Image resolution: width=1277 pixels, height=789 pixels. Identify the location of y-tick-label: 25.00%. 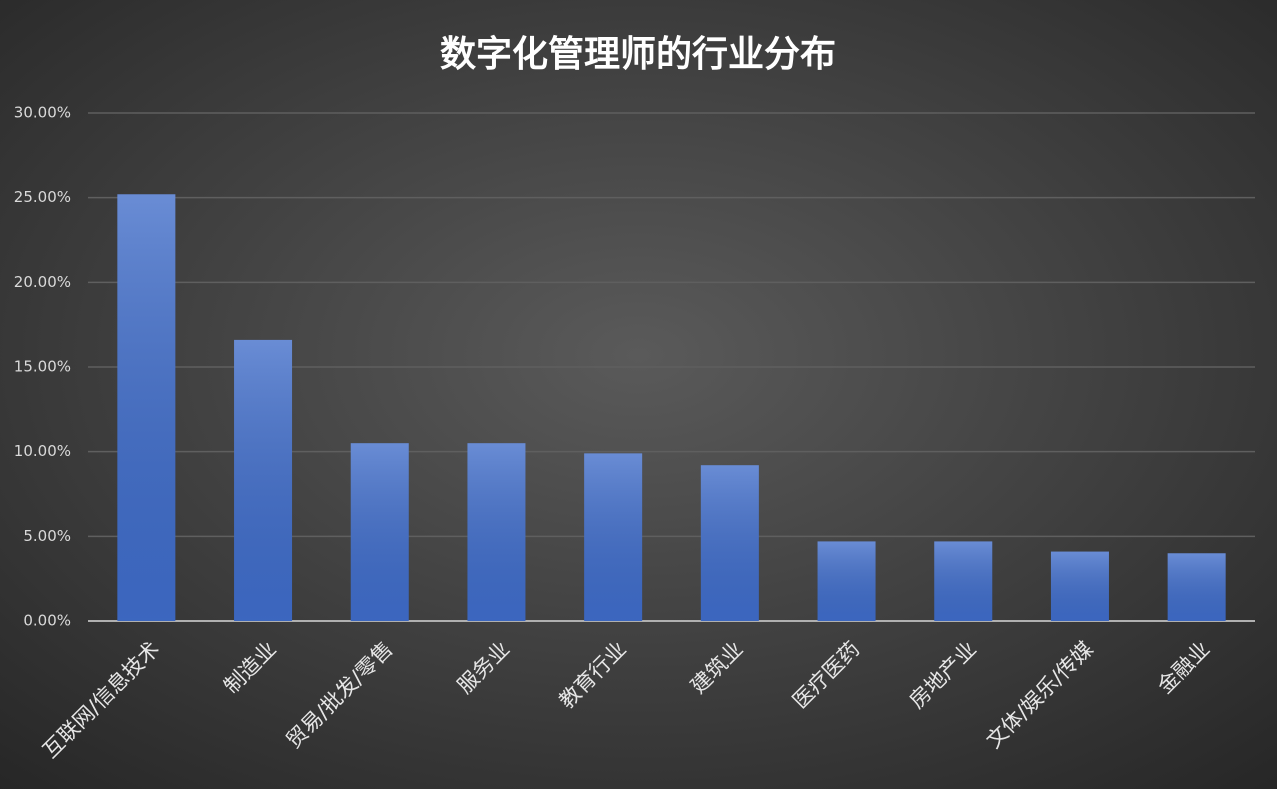
(42, 197).